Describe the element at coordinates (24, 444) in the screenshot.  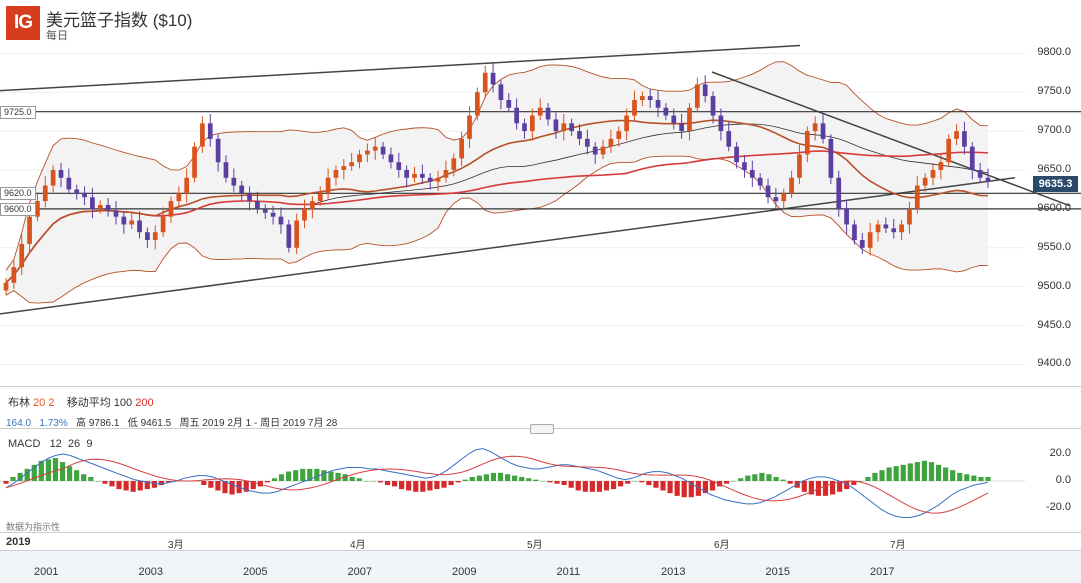
I see `macd-label: MACD` at that location.